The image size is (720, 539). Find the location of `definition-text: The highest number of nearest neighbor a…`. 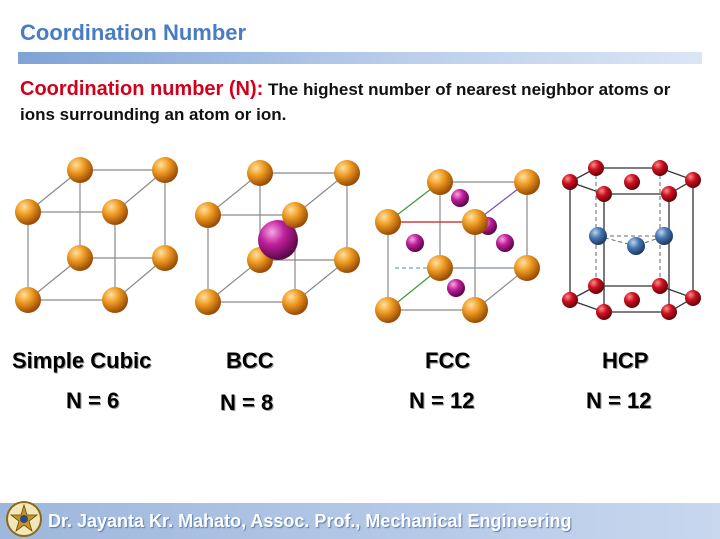

definition-text: The highest number of nearest neighbor a… is located at coordinates (345, 102).